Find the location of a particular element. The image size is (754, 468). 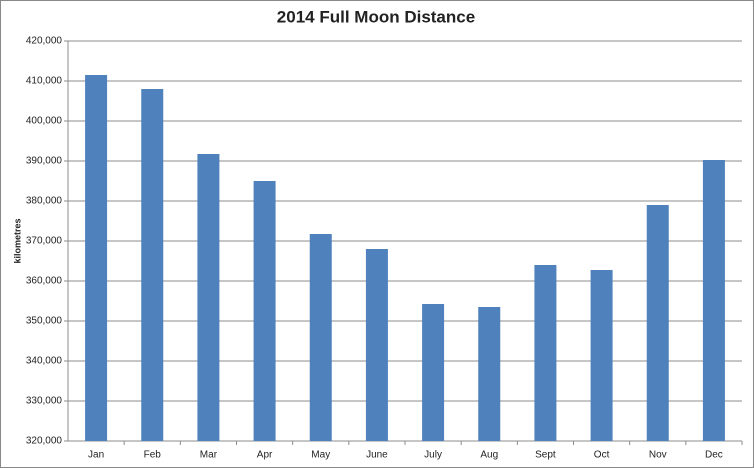

y-tick-label: 360,000 is located at coordinates (44, 281).